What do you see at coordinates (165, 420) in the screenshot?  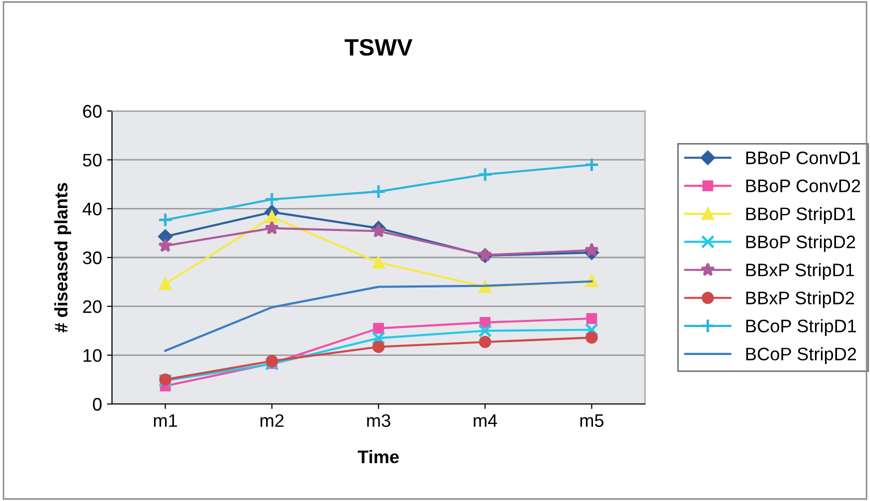 I see `x-tick-label: m1` at bounding box center [165, 420].